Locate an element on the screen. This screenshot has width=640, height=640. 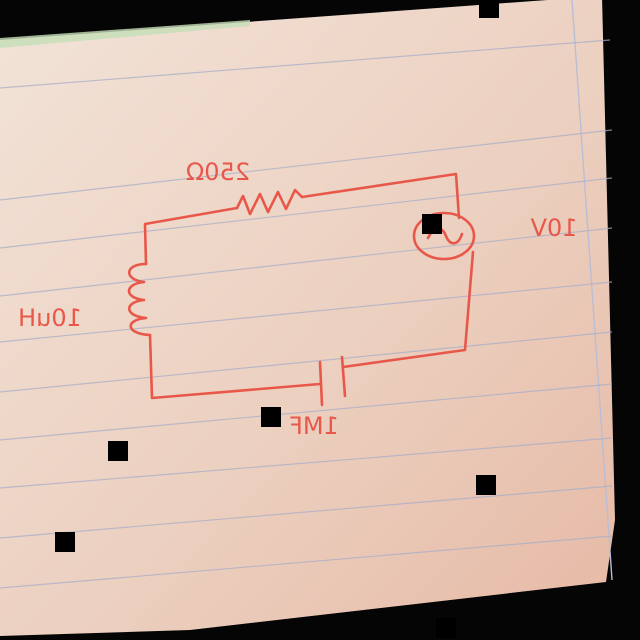
resistor-label-text: 250Ω is located at coordinates (218, 172).